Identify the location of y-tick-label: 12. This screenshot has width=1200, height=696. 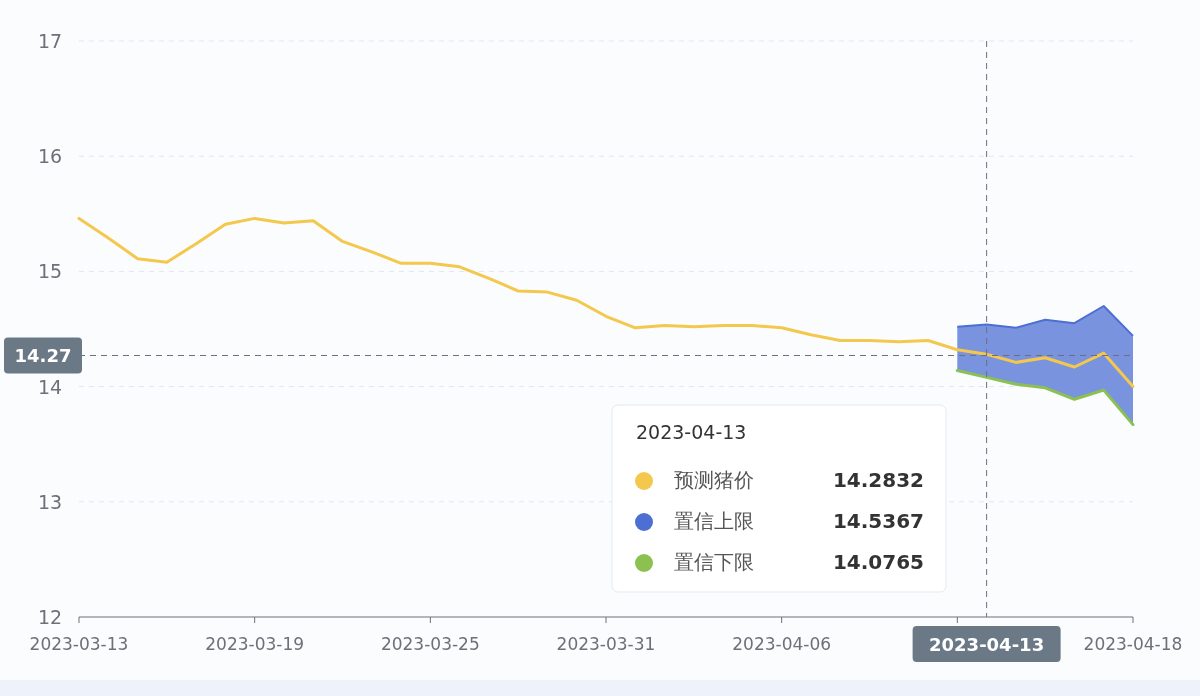
(50, 617).